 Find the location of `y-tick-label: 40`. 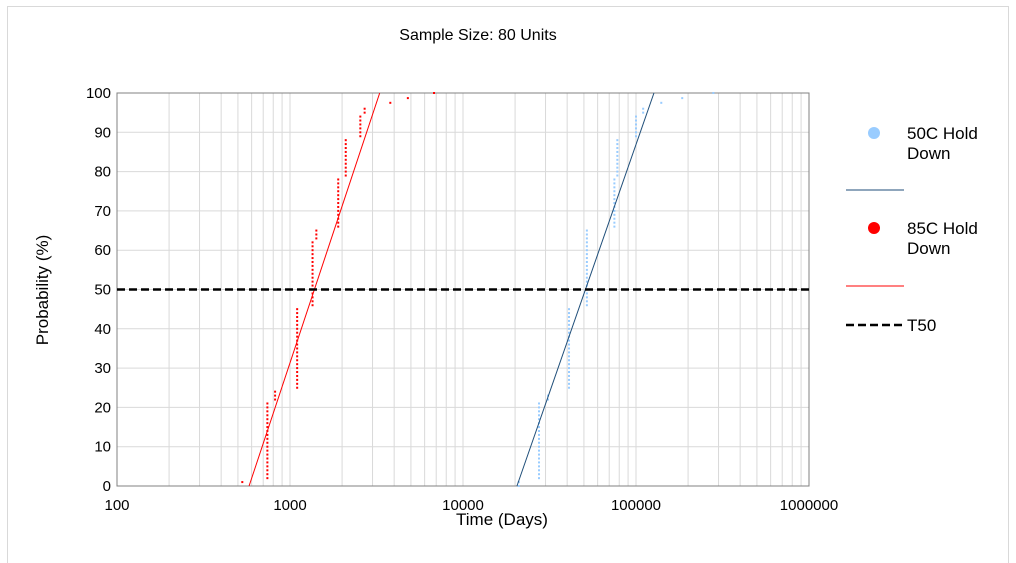

y-tick-label: 40 is located at coordinates (102, 329).